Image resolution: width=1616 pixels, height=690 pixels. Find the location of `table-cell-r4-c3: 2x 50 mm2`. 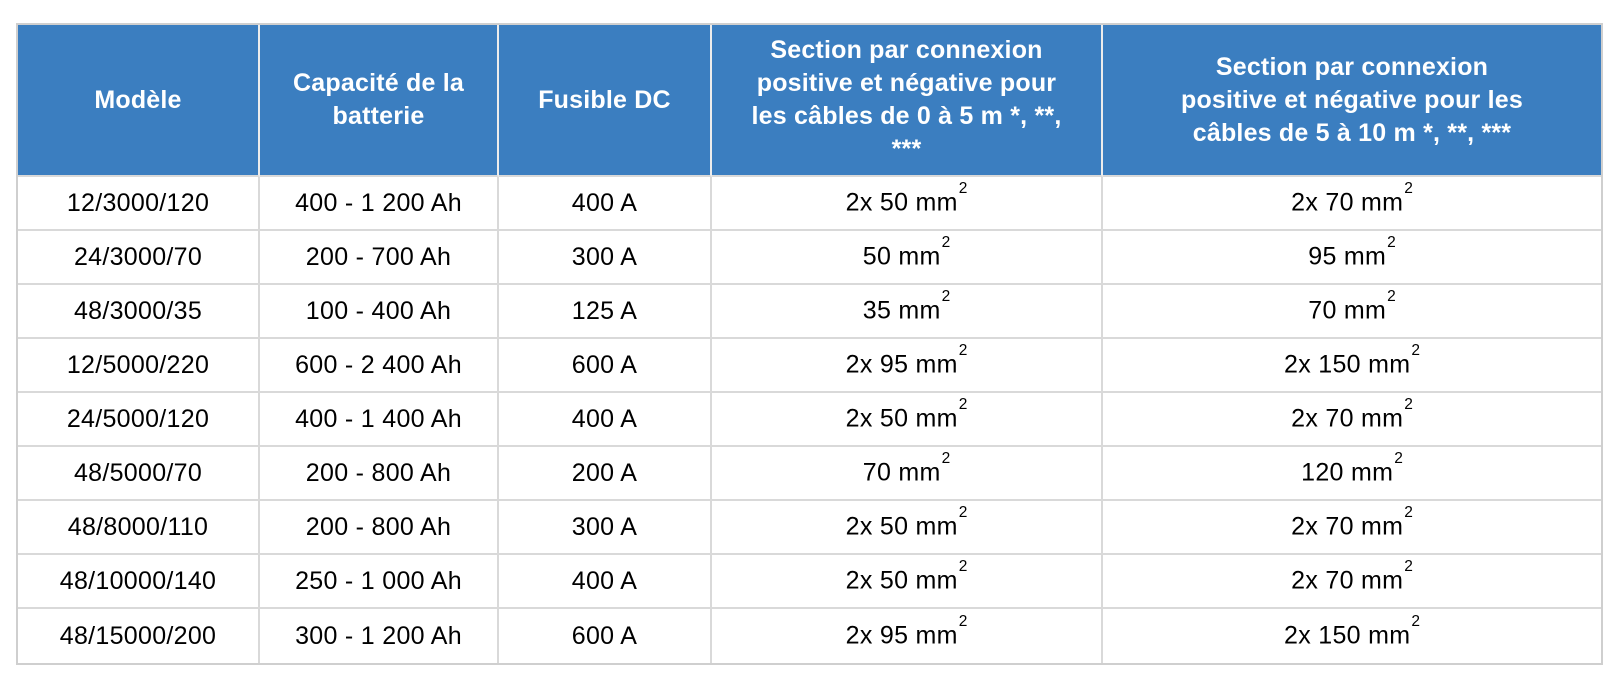

table-cell-r4-c3: 2x 50 mm2 is located at coordinates (907, 420).